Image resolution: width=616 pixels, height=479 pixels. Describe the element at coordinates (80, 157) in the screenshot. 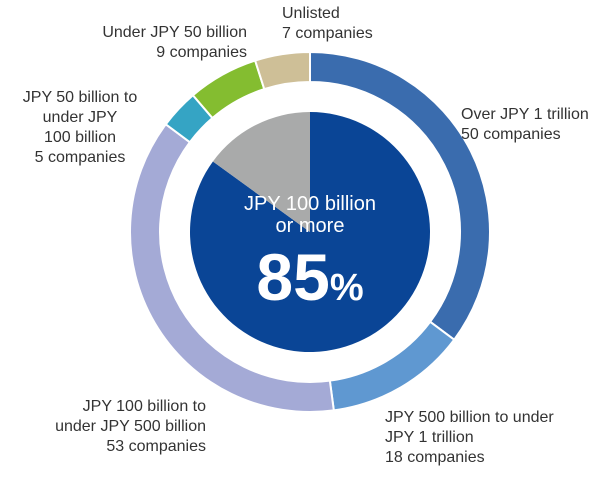

I see `value-label: 5 companies` at that location.